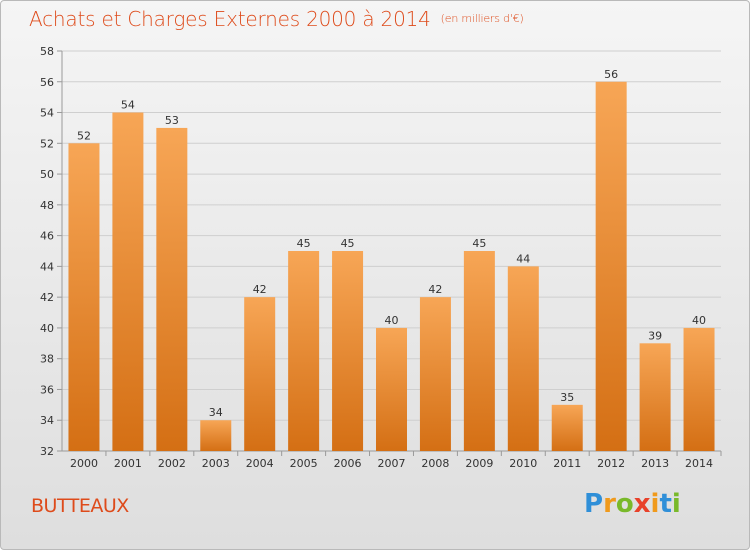 The height and width of the screenshot is (550, 750). I want to click on data-label-2000: 52, so click(84, 135).